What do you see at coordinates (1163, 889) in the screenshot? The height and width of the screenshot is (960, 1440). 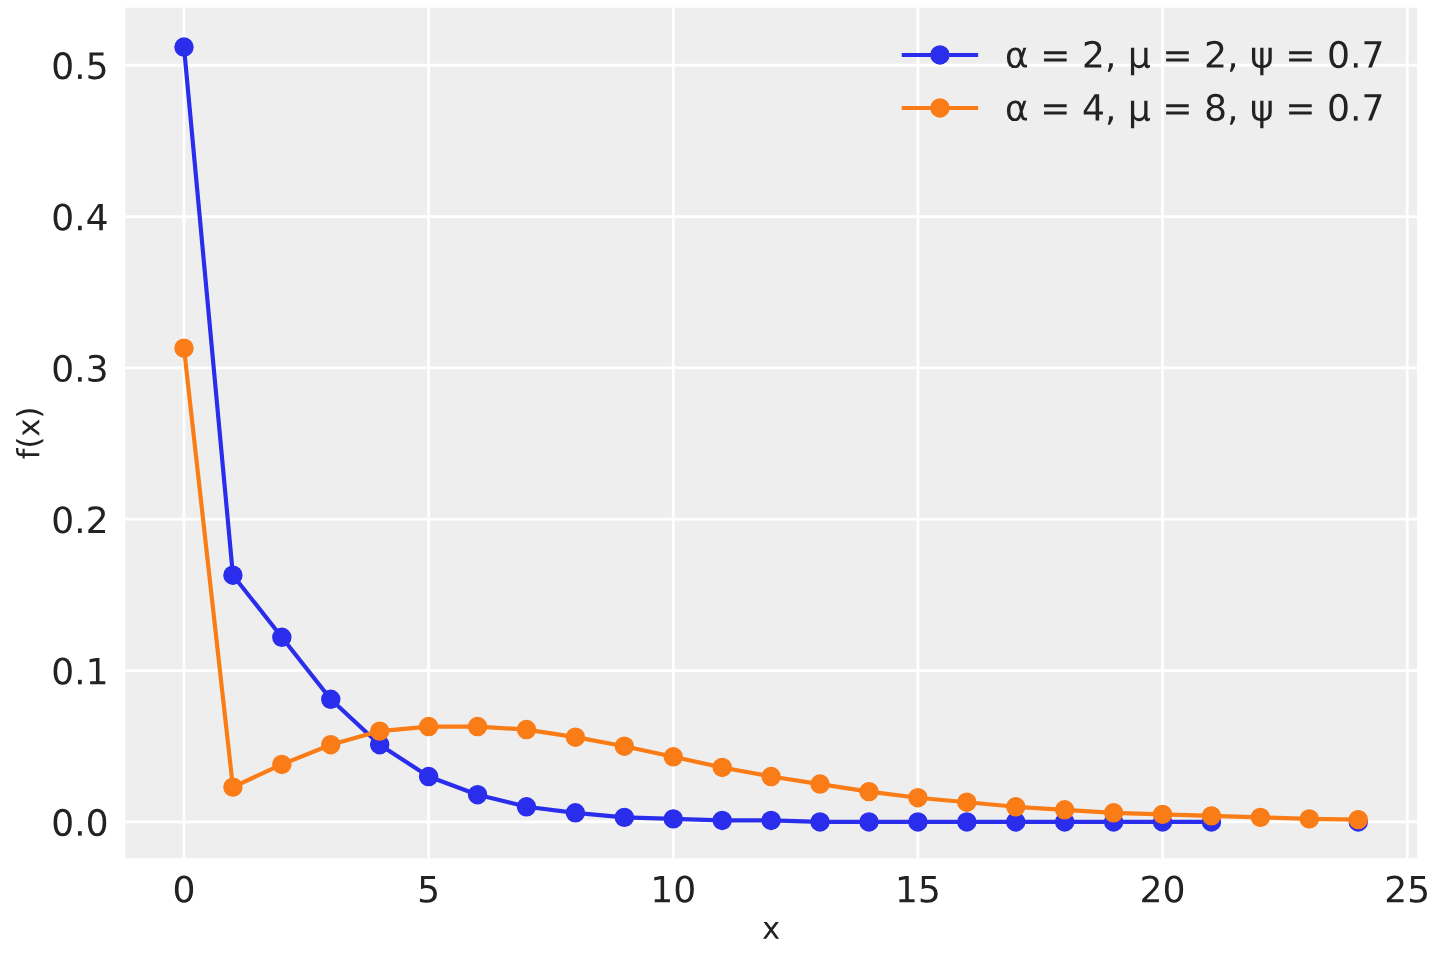 I see `x-tick-label: 20` at bounding box center [1163, 889].